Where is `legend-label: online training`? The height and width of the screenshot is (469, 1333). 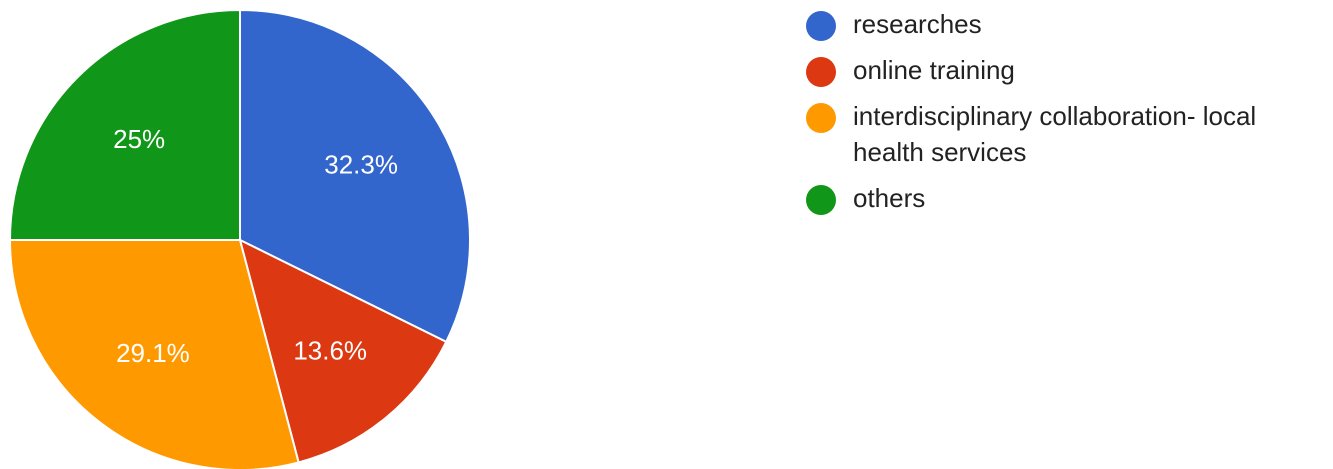 legend-label: online training is located at coordinates (934, 70).